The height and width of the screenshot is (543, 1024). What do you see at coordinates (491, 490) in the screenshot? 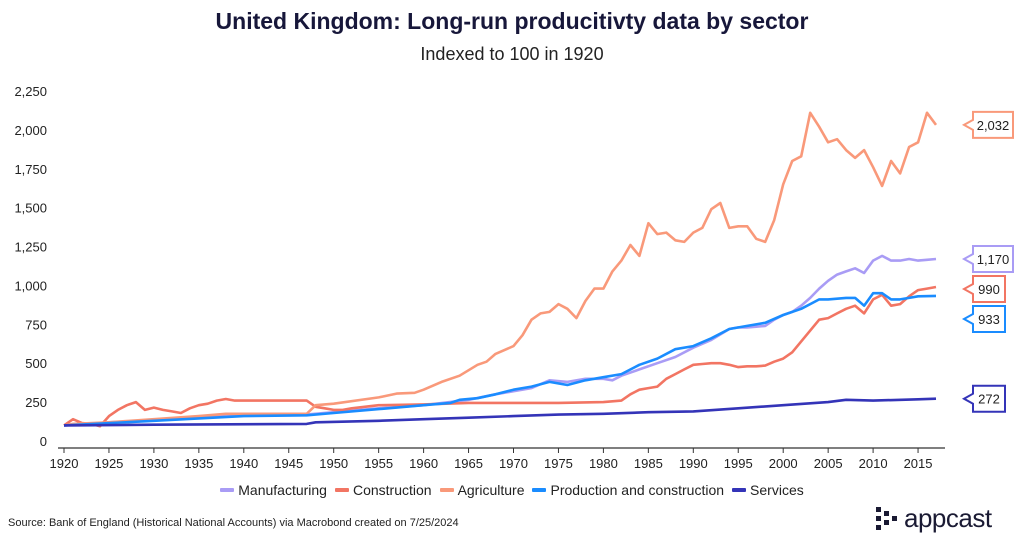
I see `legend-label: Agriculture` at bounding box center [491, 490].